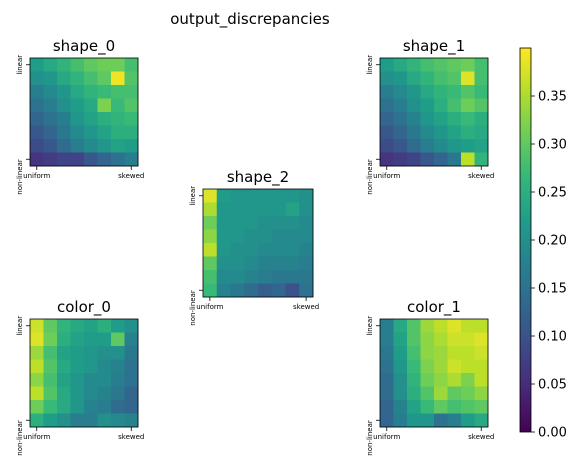 This screenshot has width=582, height=470. I want to click on colorbar-tick-label: 0.35, so click(552, 97).